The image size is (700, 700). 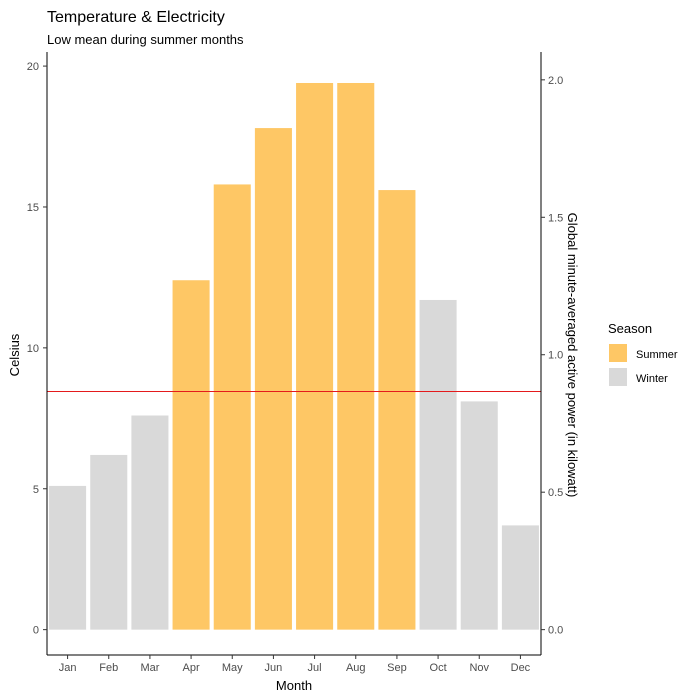 What do you see at coordinates (273, 379) in the screenshot?
I see `bar-jun` at bounding box center [273, 379].